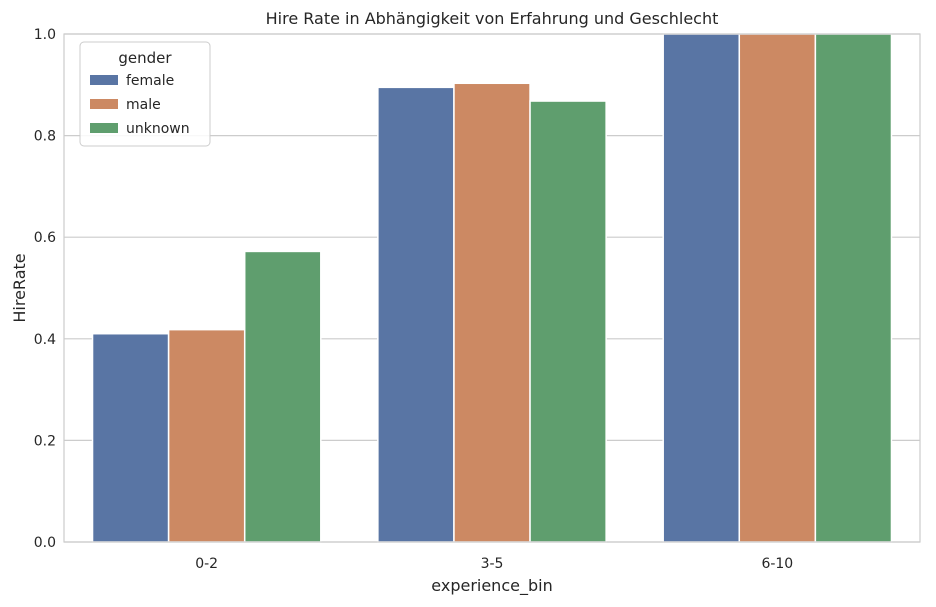 This screenshot has width=936, height=607. What do you see at coordinates (158, 129) in the screenshot?
I see `legend-label-unknown: unknown` at bounding box center [158, 129].